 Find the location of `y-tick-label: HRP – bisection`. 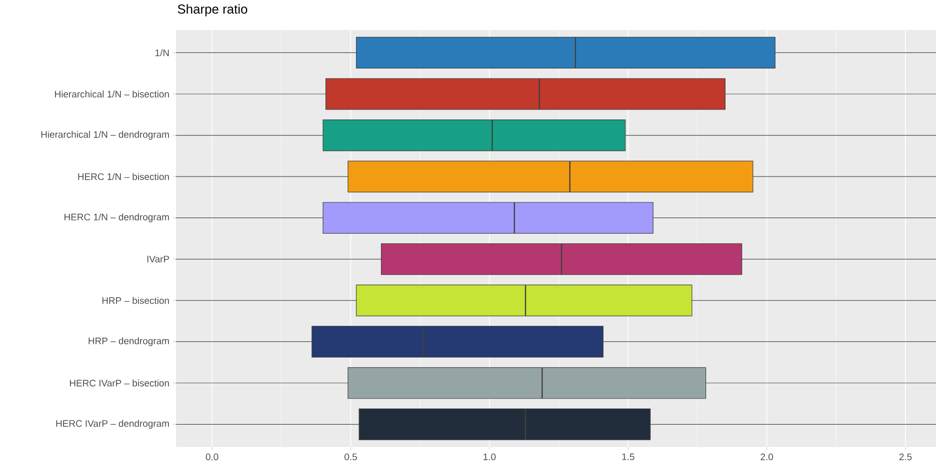

y-tick-label: HRP – bisection is located at coordinates (135, 300).